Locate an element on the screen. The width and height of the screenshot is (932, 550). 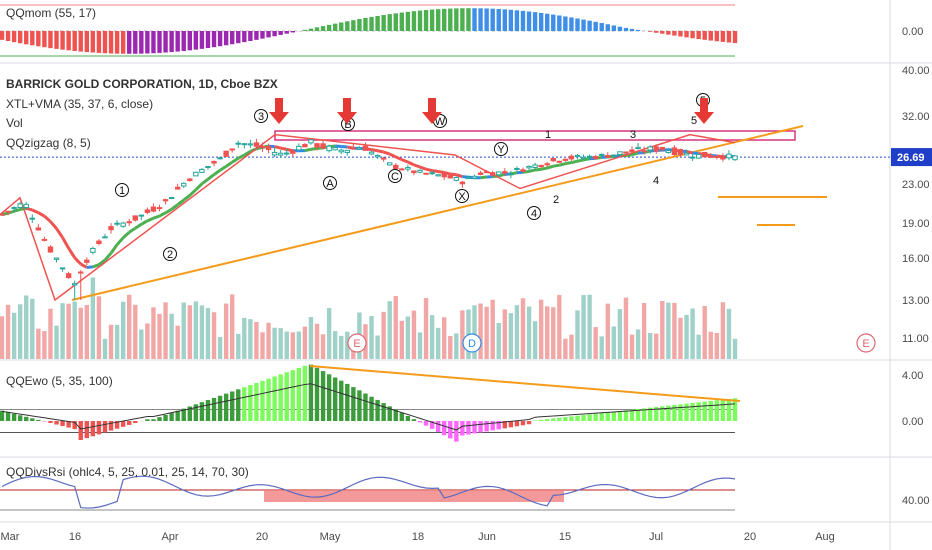
legend-xtl-vma: XTL+VMA (35, 37, 6, close) is located at coordinates (79, 104).